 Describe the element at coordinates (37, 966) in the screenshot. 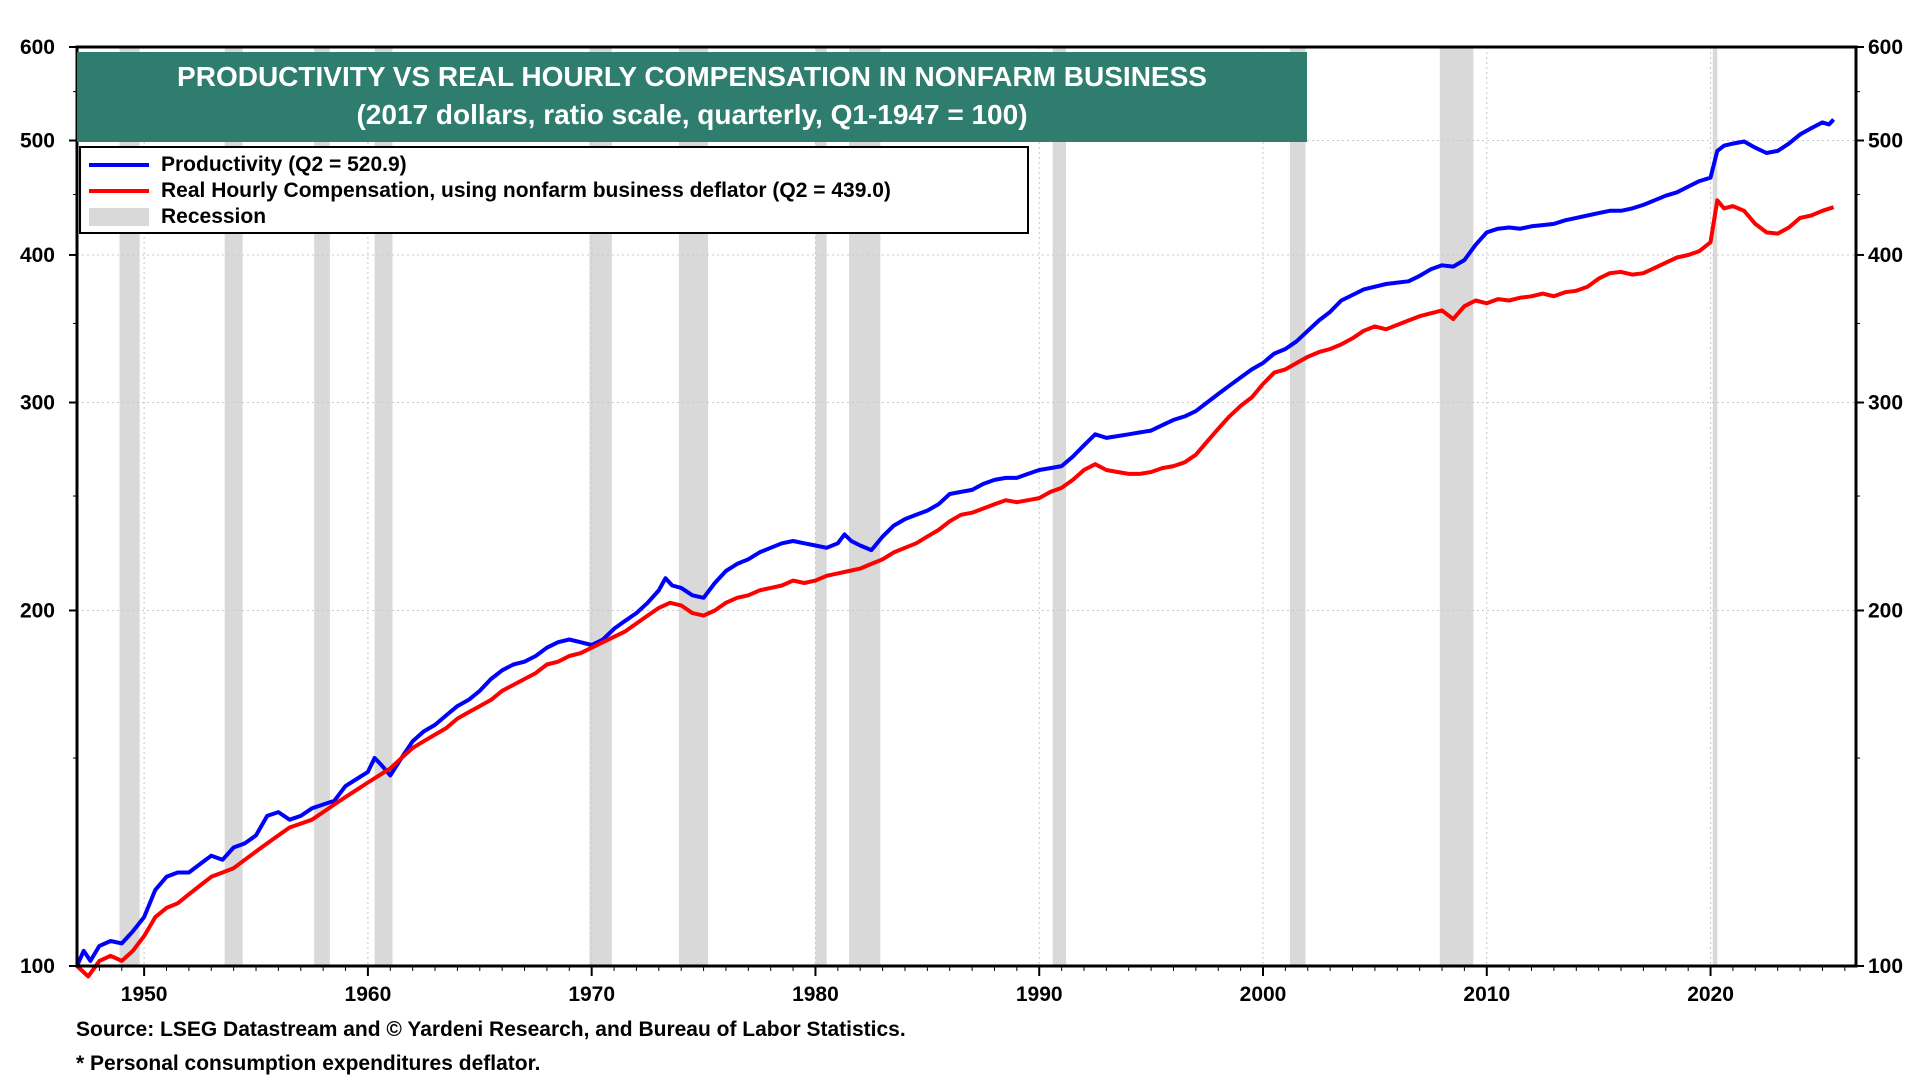

I see `y-tick-label-left: 100` at that location.